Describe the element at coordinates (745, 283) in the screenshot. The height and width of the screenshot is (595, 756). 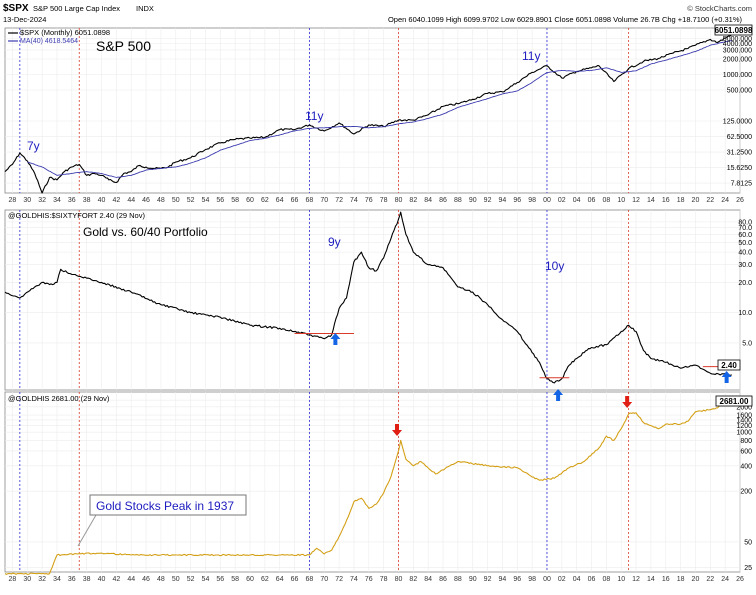
I see `panel2-ytick-6: 20.0` at that location.